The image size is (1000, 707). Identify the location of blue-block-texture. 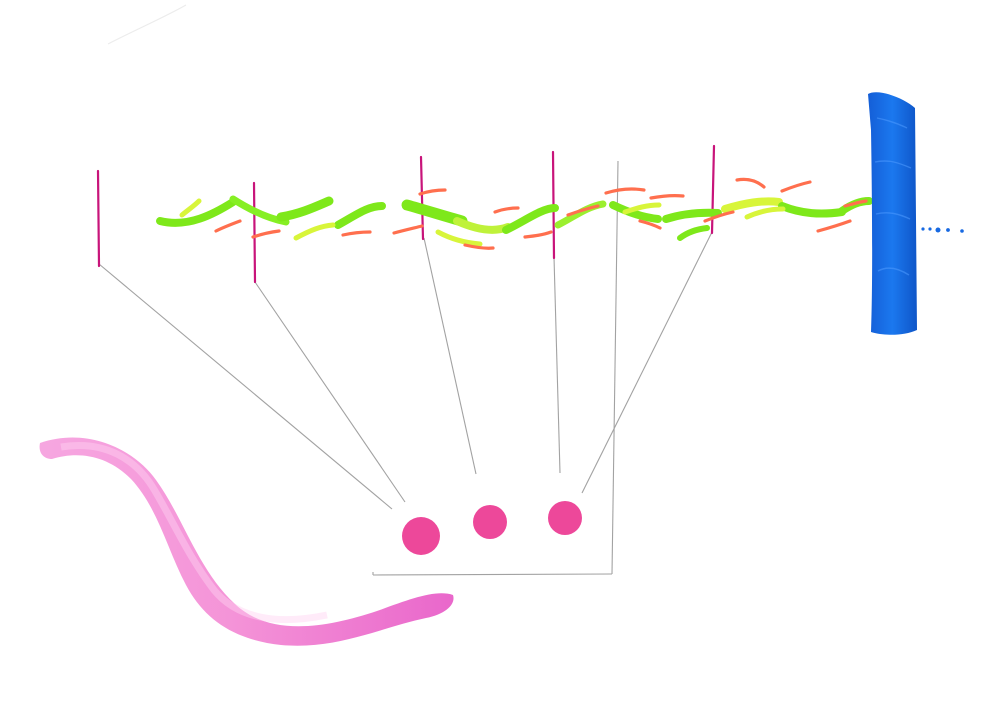
(893, 196).